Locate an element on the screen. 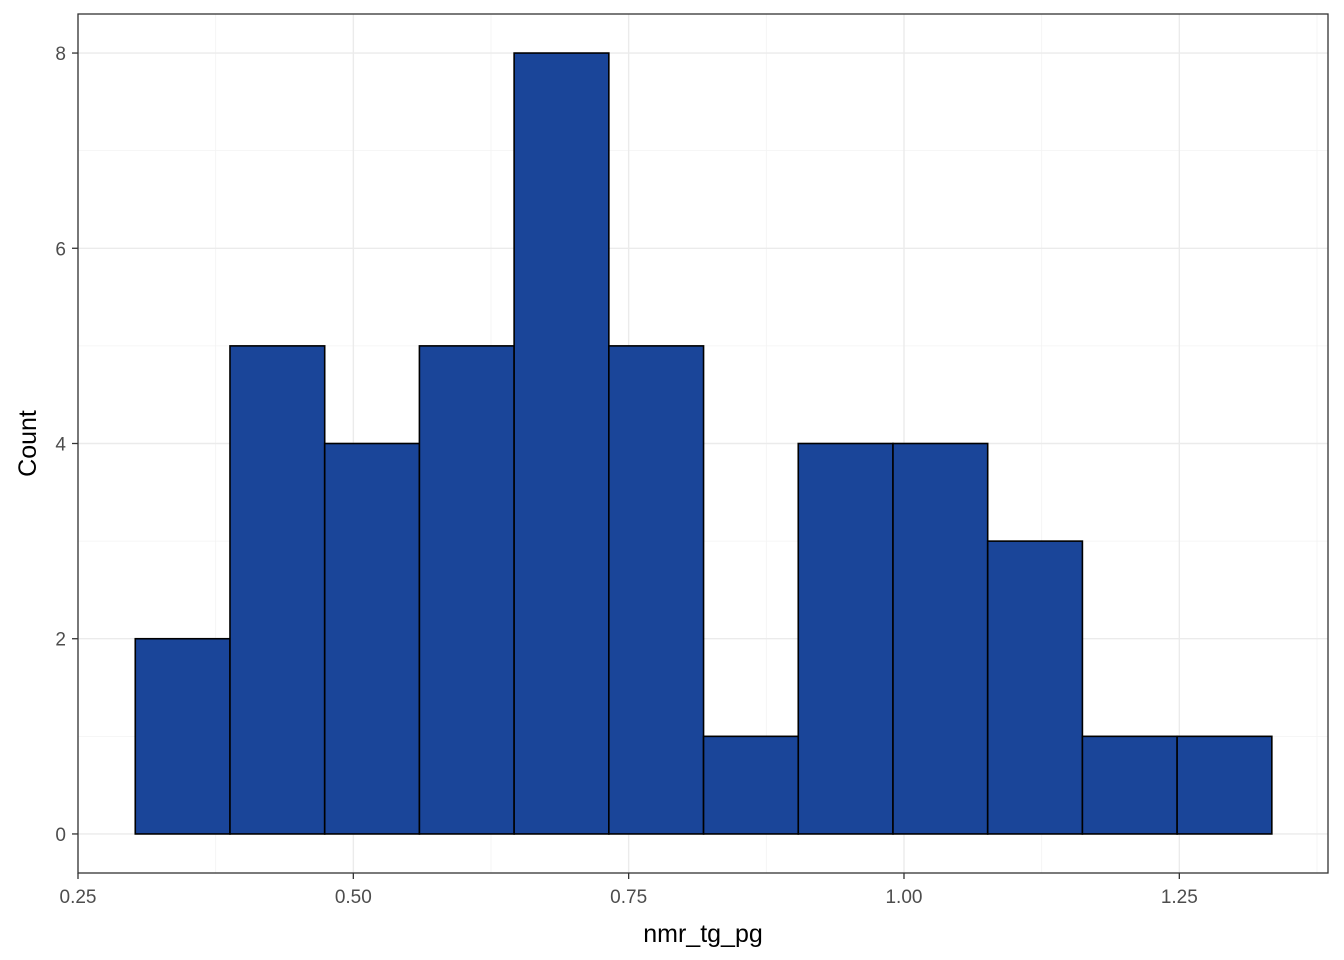  y-tick-label: 6 is located at coordinates (60, 249).